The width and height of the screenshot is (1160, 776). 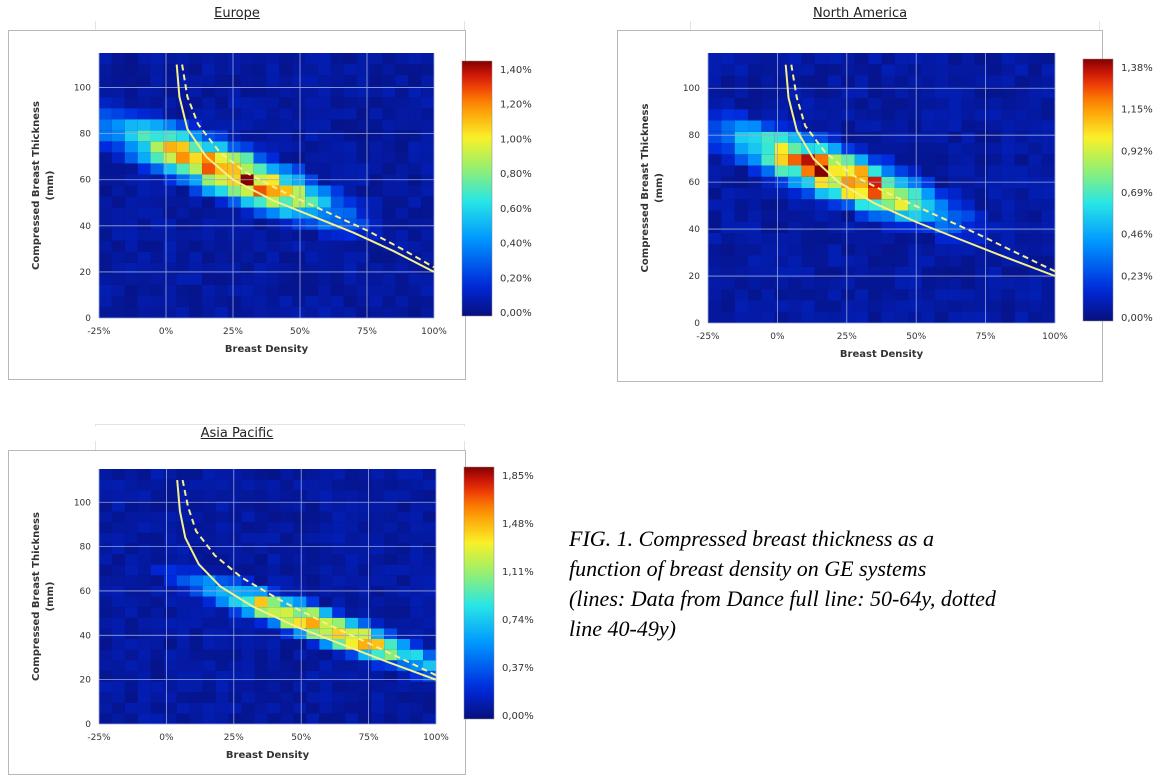 I want to click on chart-title-asia-pacific: Asia Pacific, so click(x=237, y=433).